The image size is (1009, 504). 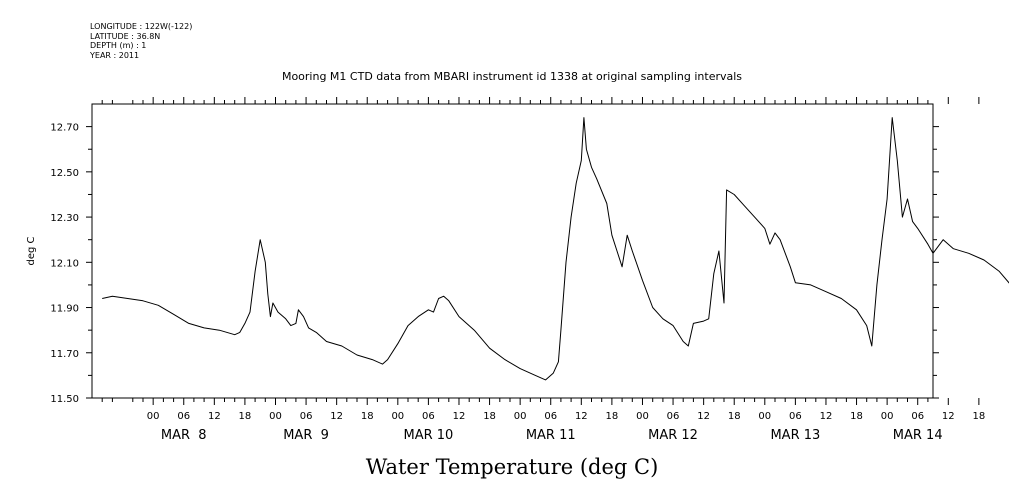 I want to click on y-tick-label: 12.70, so click(x=64, y=128).